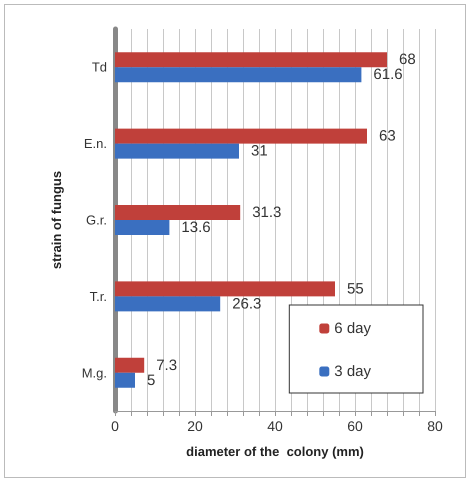  I want to click on y-axis-title: strain of fungus, so click(56, 220).